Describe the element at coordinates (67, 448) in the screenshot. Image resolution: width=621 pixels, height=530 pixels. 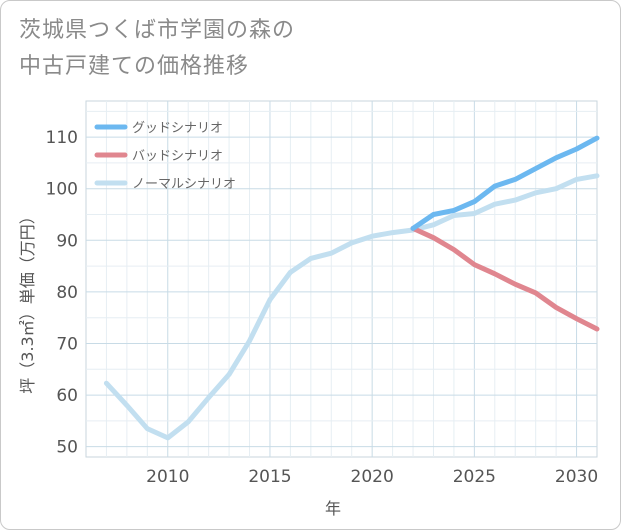
I see `y-tick-label: 50` at that location.